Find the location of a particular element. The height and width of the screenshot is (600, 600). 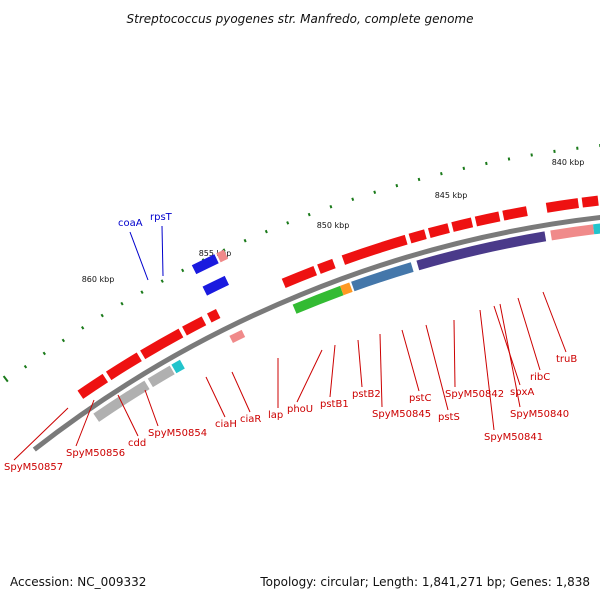

gene-label: pstC is located at coordinates (420, 398).